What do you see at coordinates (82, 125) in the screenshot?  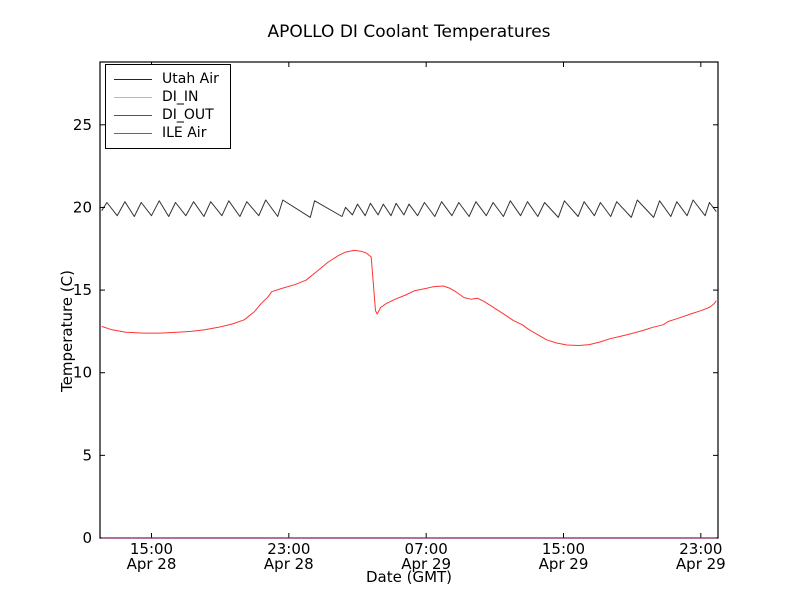 I see `y-tick-label: 25` at bounding box center [82, 125].